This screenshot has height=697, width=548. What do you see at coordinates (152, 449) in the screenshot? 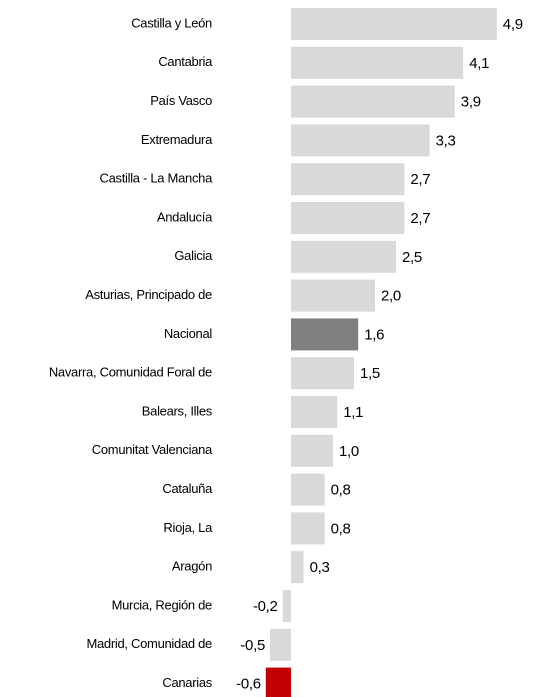
I see `category-label: Comunitat Valenciana` at bounding box center [152, 449].